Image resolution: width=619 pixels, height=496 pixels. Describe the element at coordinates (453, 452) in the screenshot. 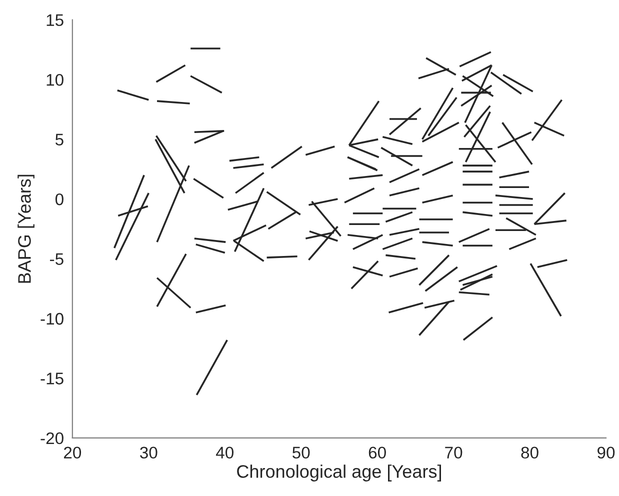

I see `x-tick-label: 70` at that location.